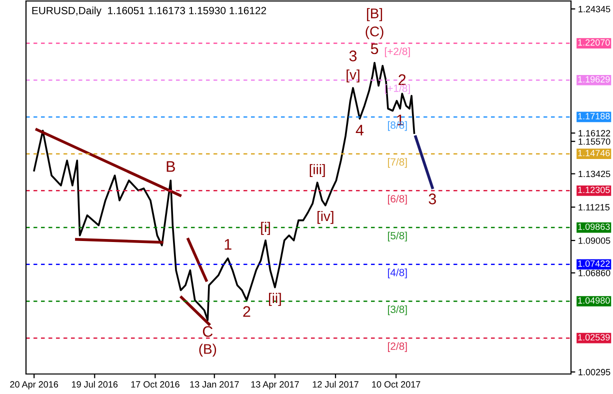 The height and width of the screenshot is (394, 613). Describe the element at coordinates (374, 49) in the screenshot. I see `annotation: 5` at that location.